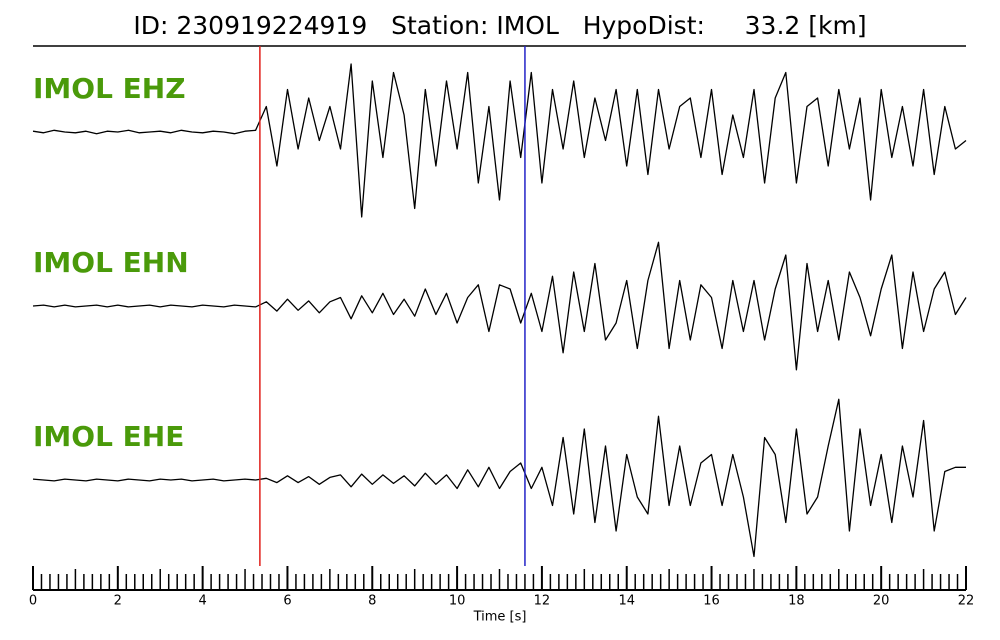 Image resolution: width=1000 pixels, height=640 pixels. I want to click on x-tick-label: 16, so click(711, 601).